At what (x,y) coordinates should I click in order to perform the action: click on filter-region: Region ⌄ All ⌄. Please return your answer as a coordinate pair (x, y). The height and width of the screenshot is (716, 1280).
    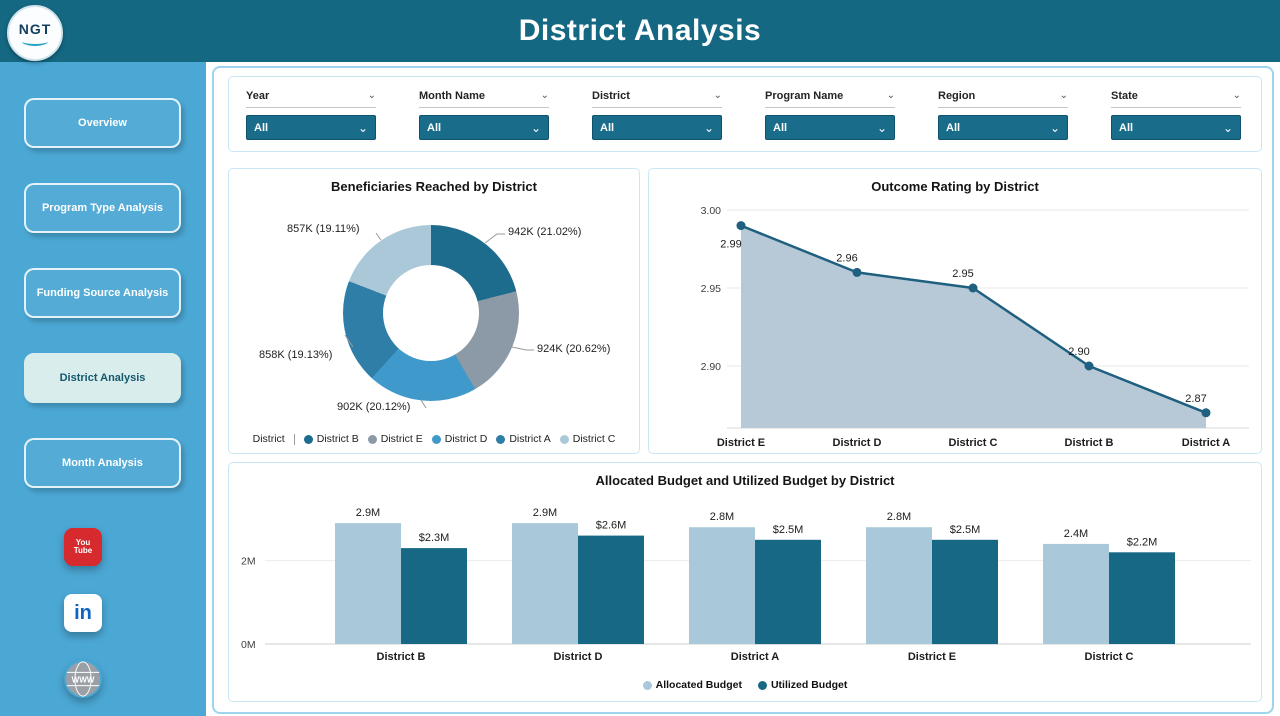
    Looking at the image, I should click on (1003, 120).